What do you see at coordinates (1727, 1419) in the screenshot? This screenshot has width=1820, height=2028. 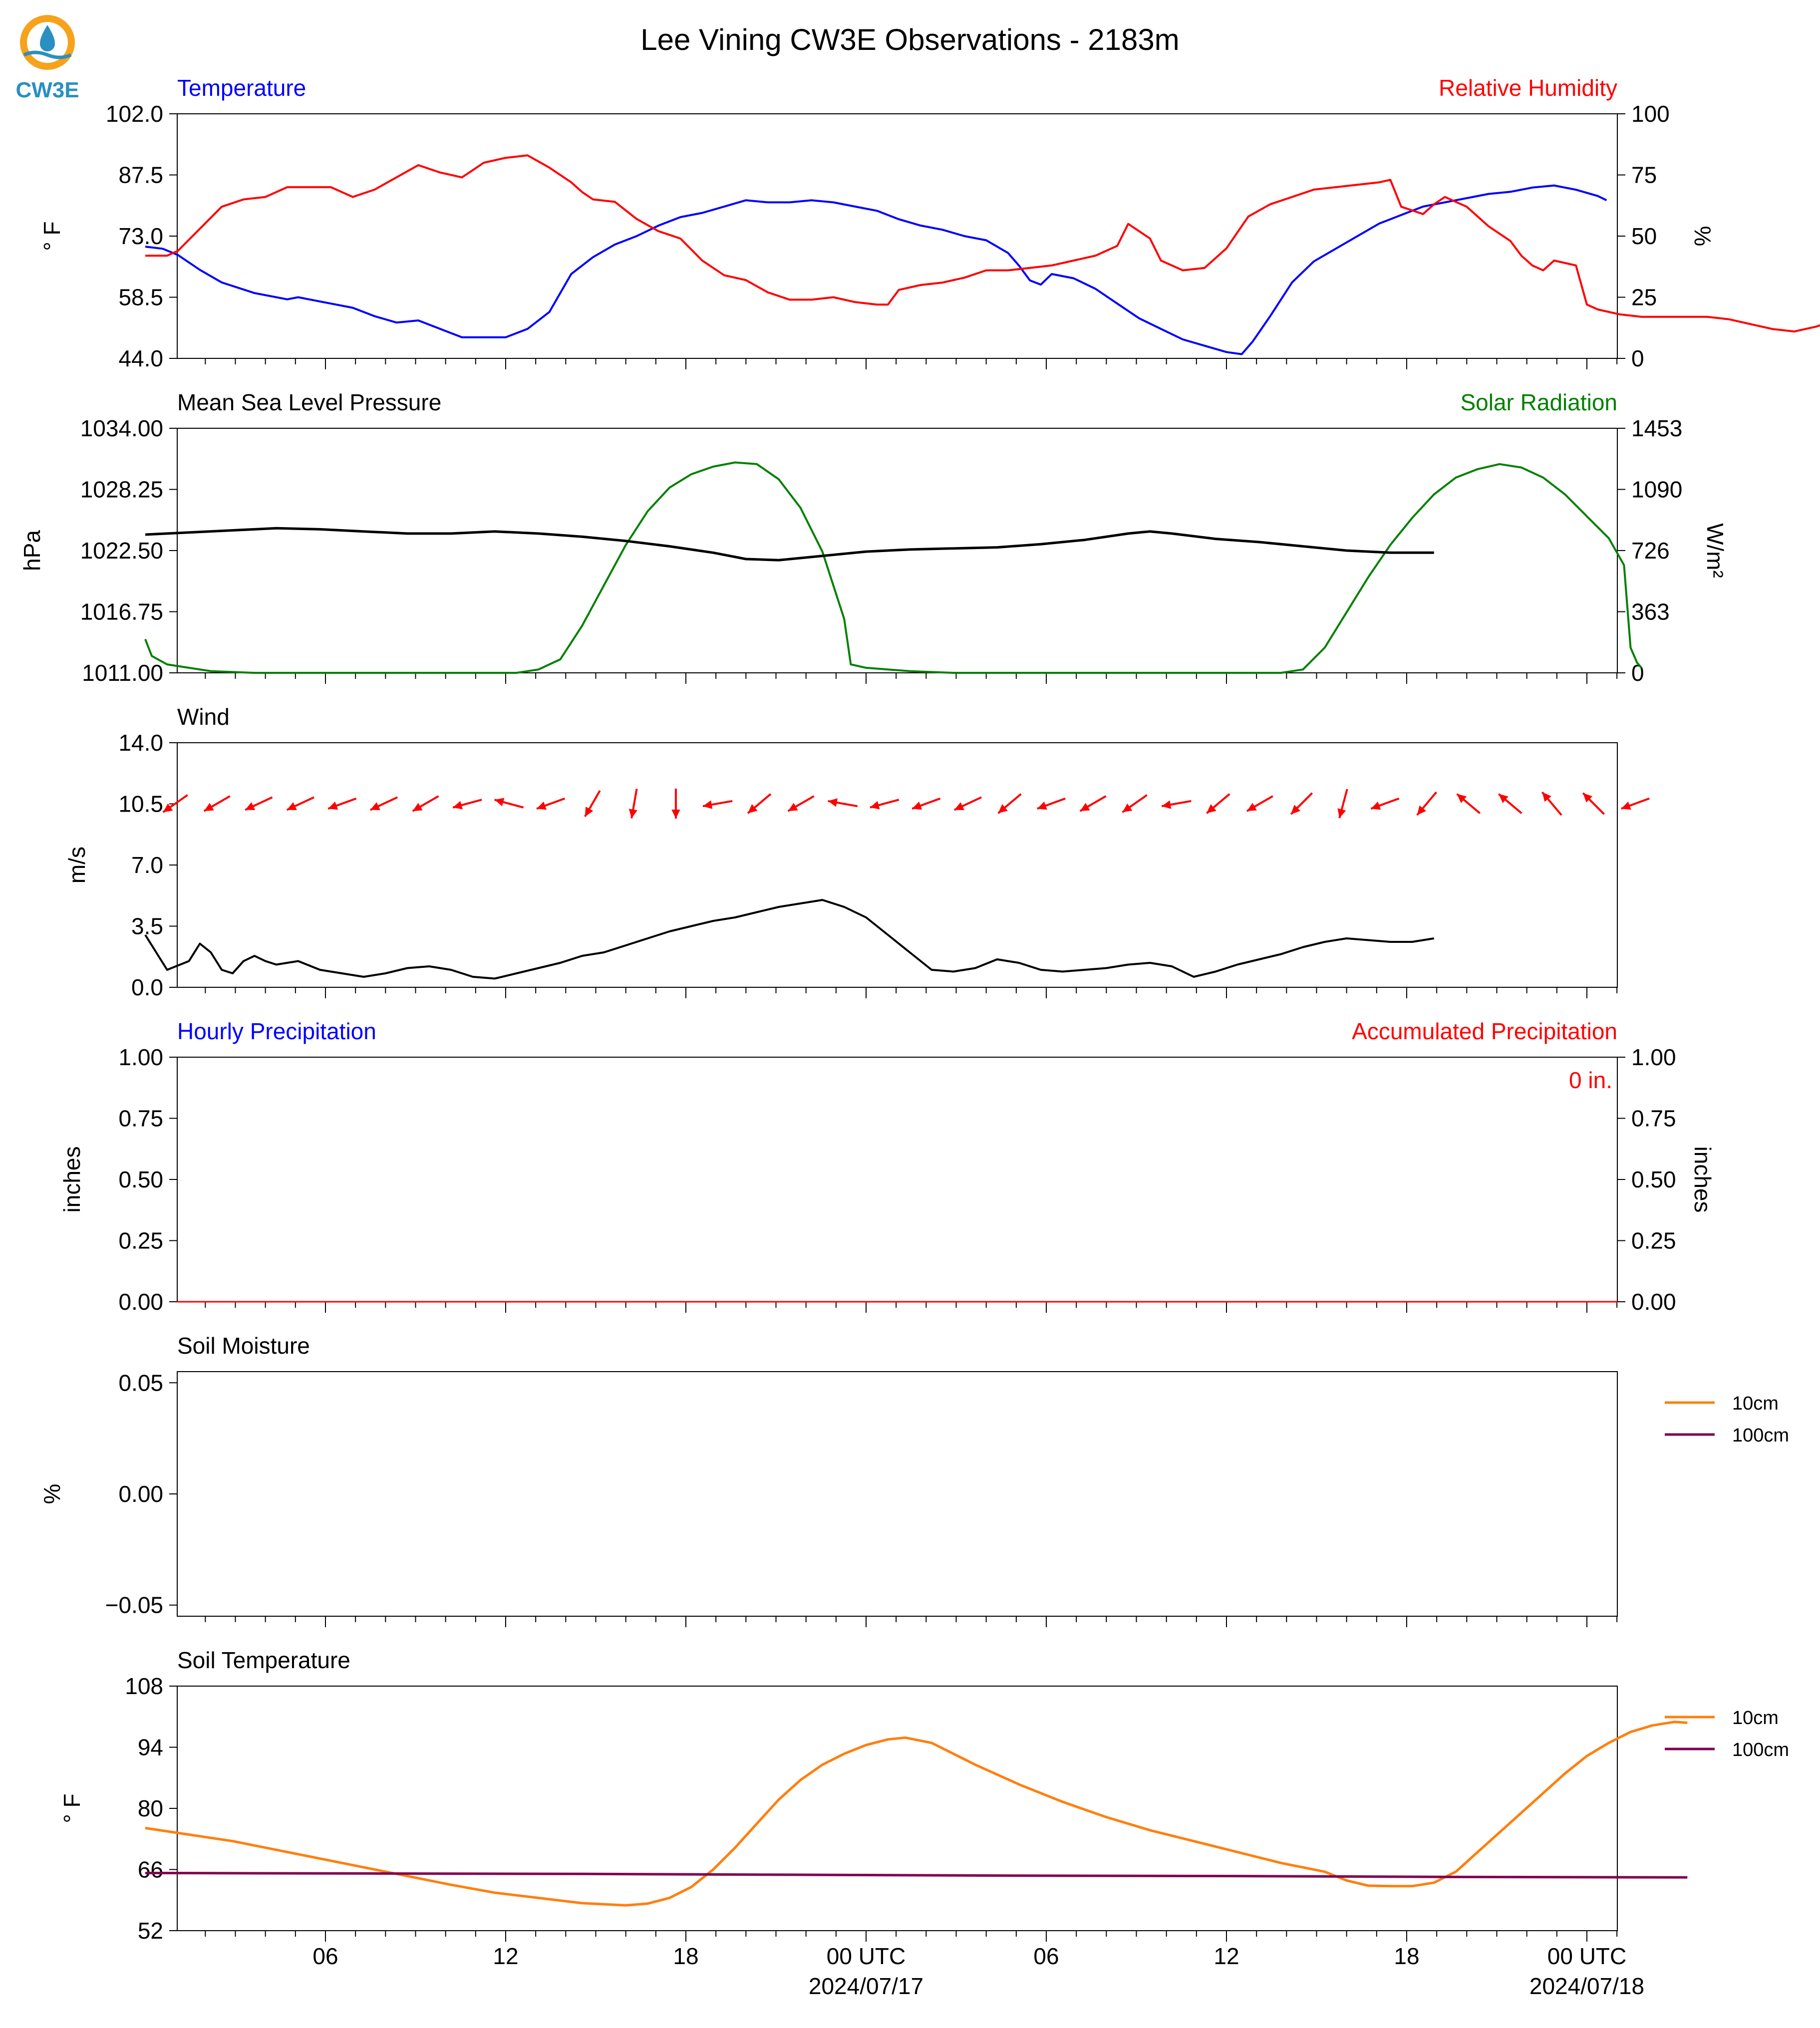 I see `soil-moisture-legend: 10cm 100cm` at bounding box center [1727, 1419].